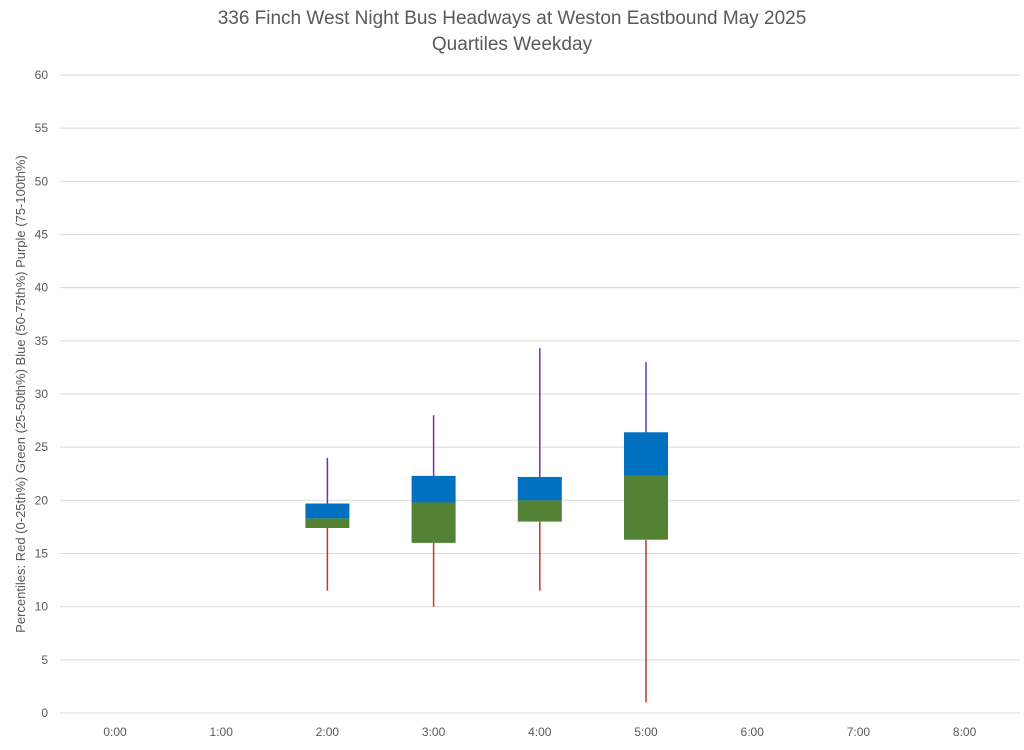 The height and width of the screenshot is (750, 1024). I want to click on x-axis-ticks: 0:00 1:00 2:00 3:00 4:00 5:00 6:00 7:00 8:00, so click(539, 732).